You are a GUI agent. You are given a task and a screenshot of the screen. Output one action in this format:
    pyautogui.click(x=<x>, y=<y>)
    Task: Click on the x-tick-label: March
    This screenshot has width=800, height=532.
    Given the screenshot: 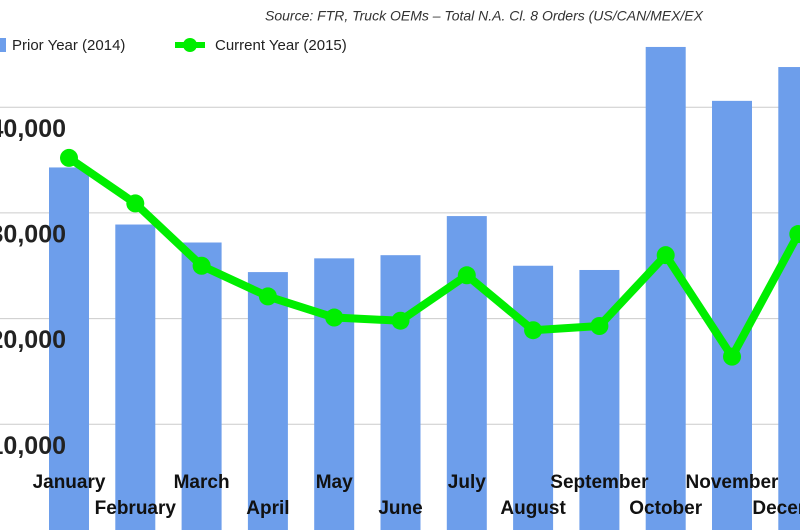 What is the action you would take?
    pyautogui.click(x=202, y=482)
    